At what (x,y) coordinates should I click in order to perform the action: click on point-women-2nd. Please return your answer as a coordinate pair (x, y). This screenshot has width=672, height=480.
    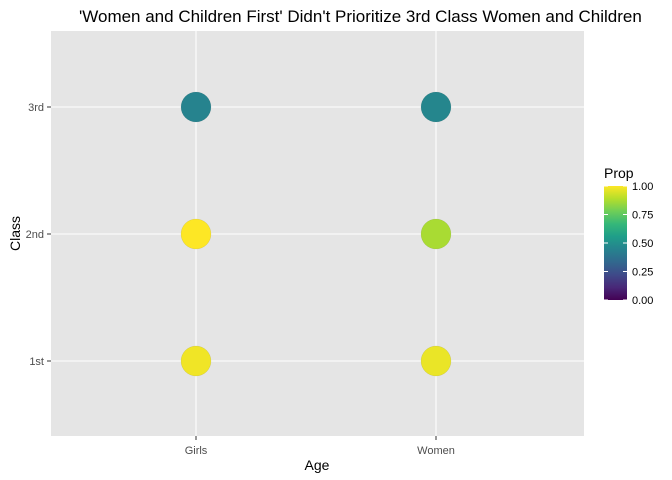
    Looking at the image, I should click on (436, 234).